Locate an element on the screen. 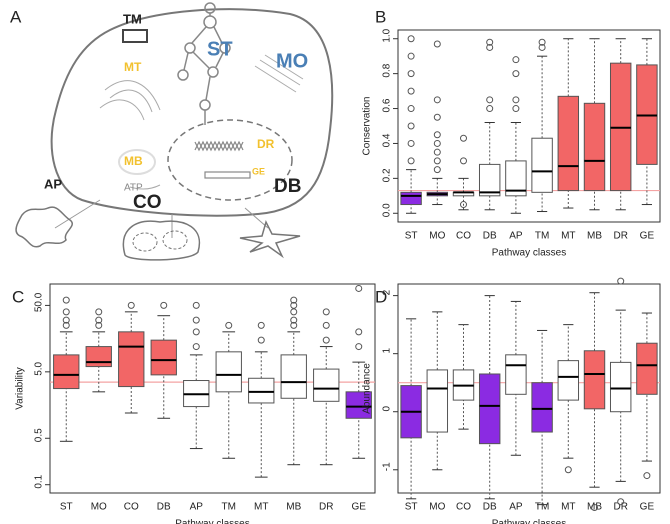 The height and width of the screenshot is (524, 670). dna is located at coordinates (222, 159).